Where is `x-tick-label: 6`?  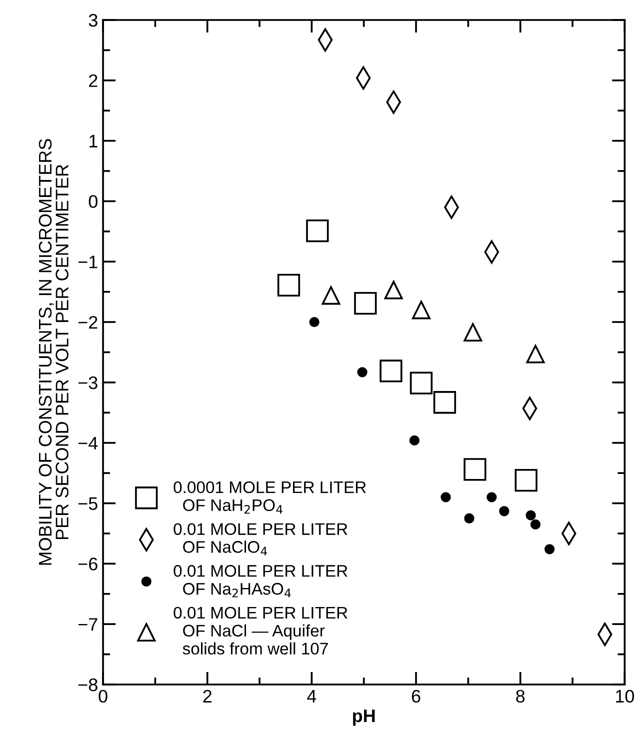 x-tick-label: 6 is located at coordinates (416, 696).